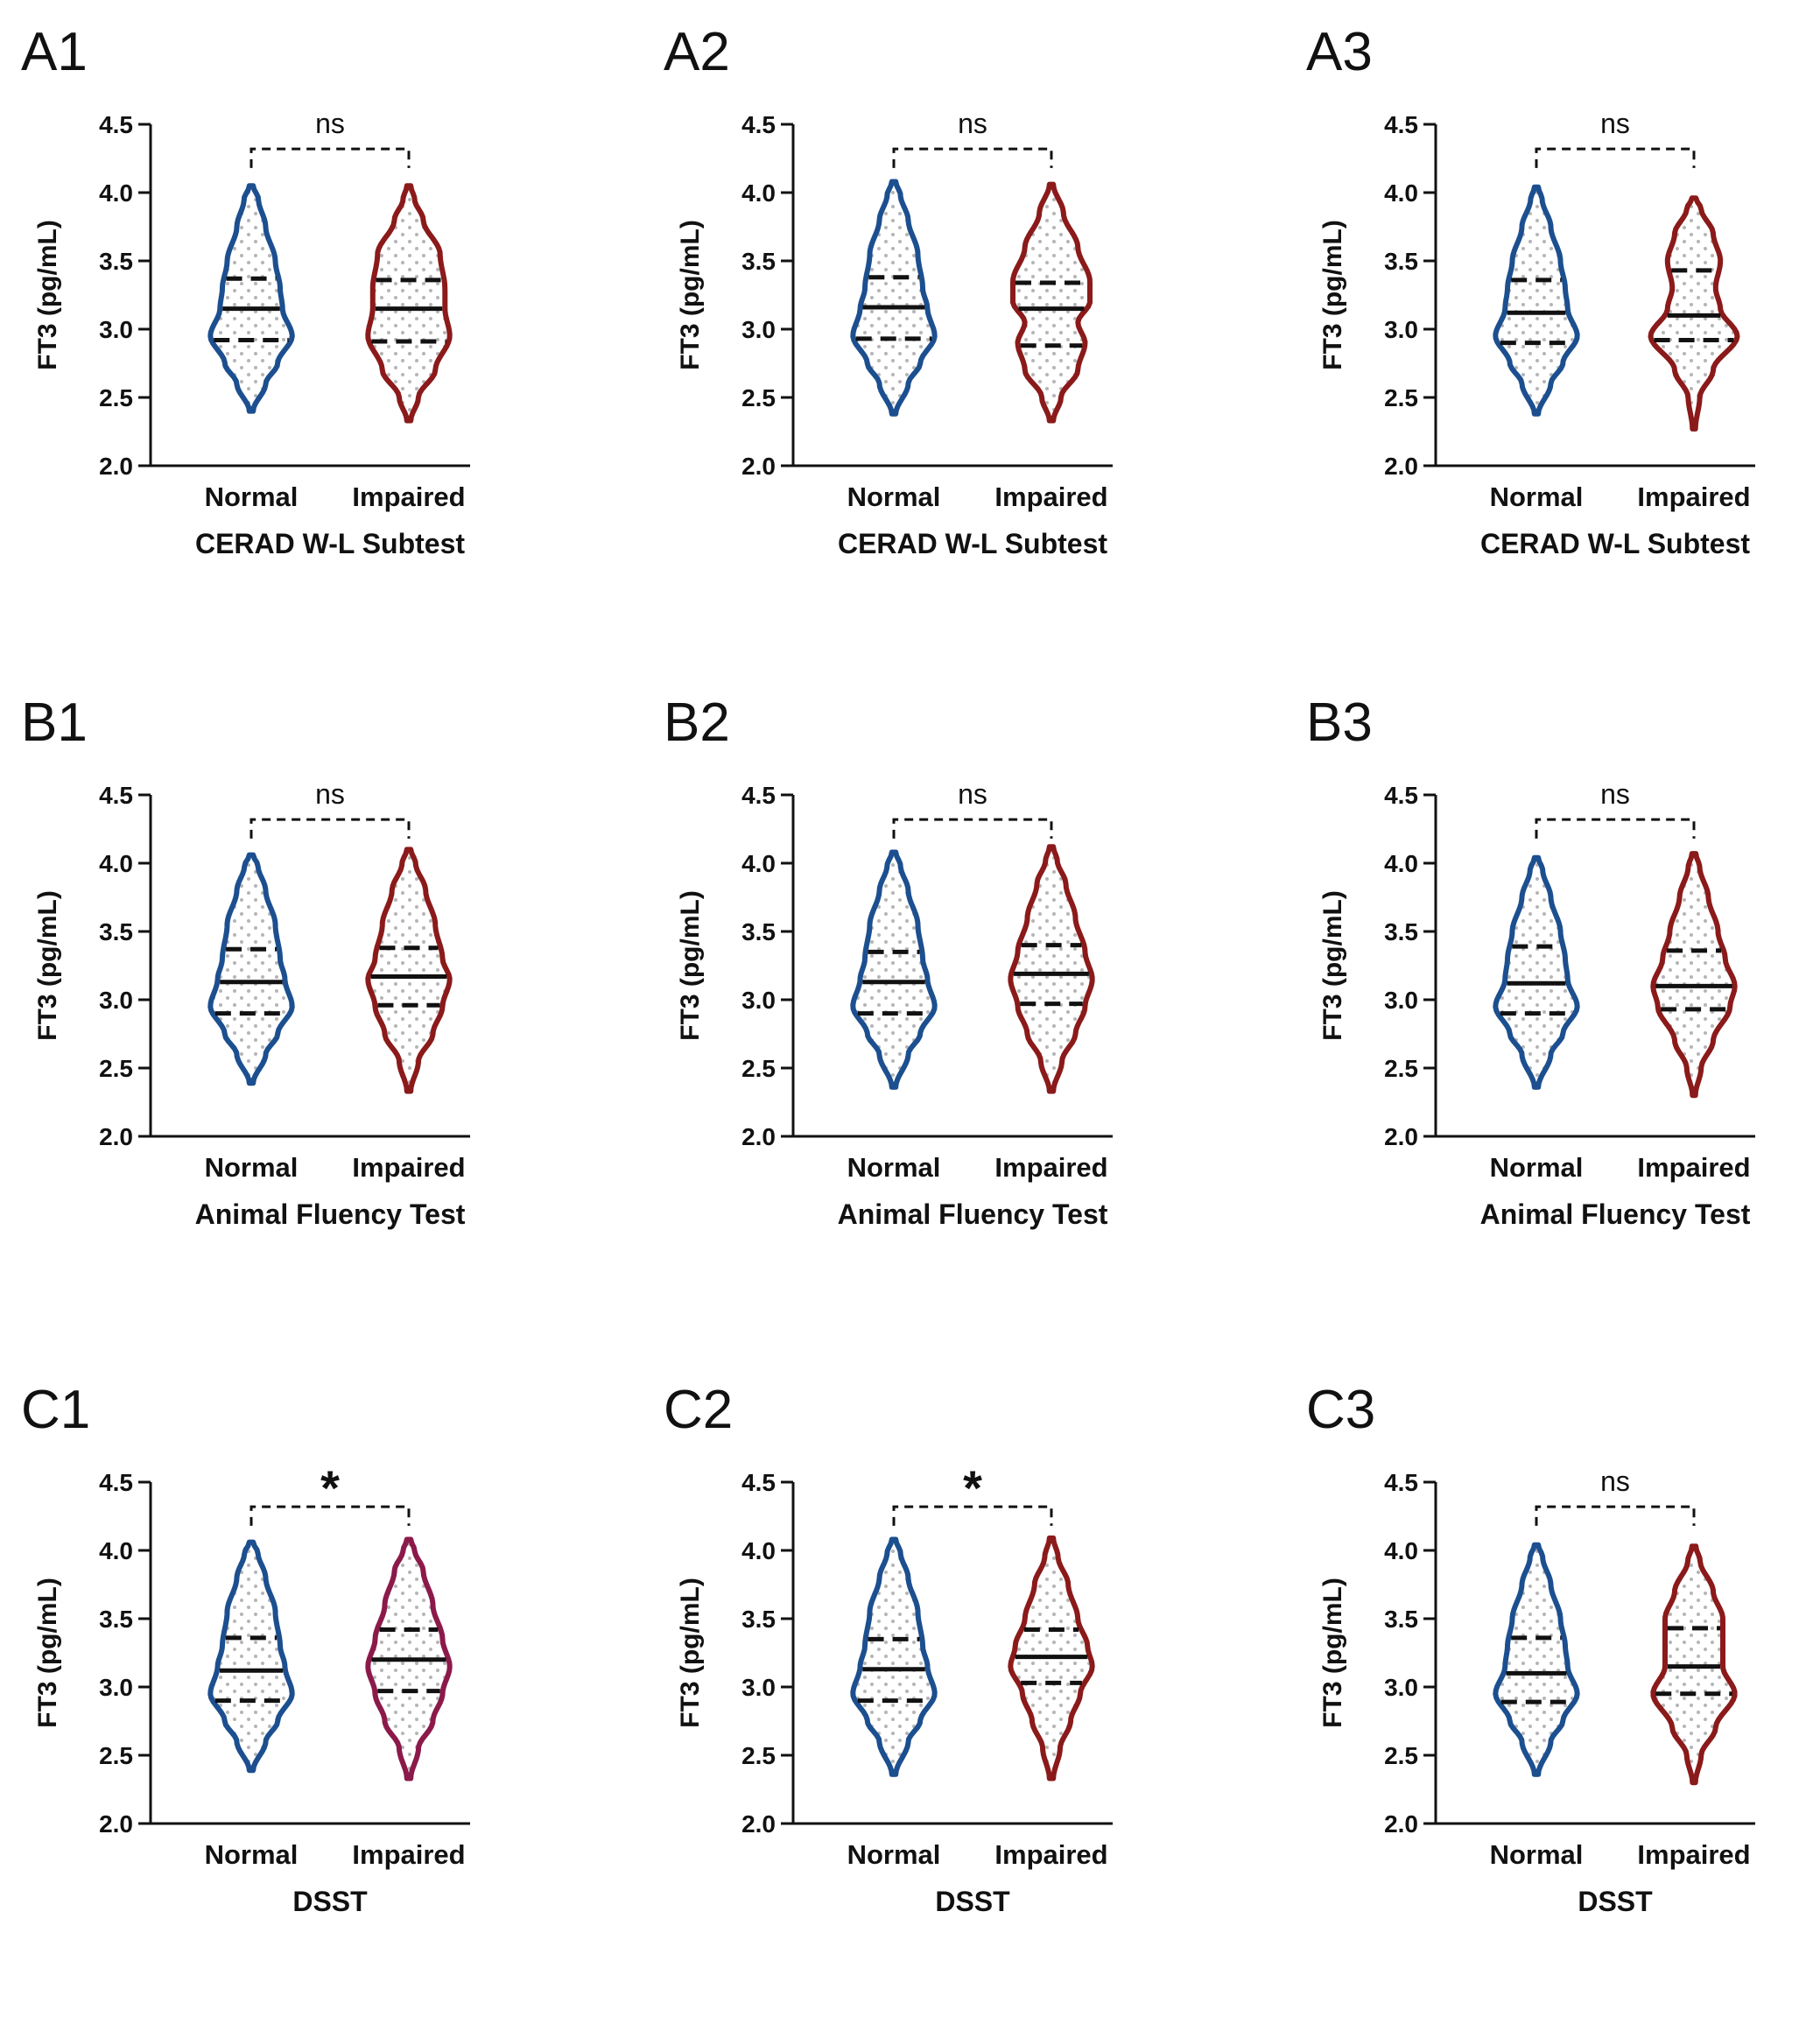  I want to click on panel-title: A2, so click(697, 52).